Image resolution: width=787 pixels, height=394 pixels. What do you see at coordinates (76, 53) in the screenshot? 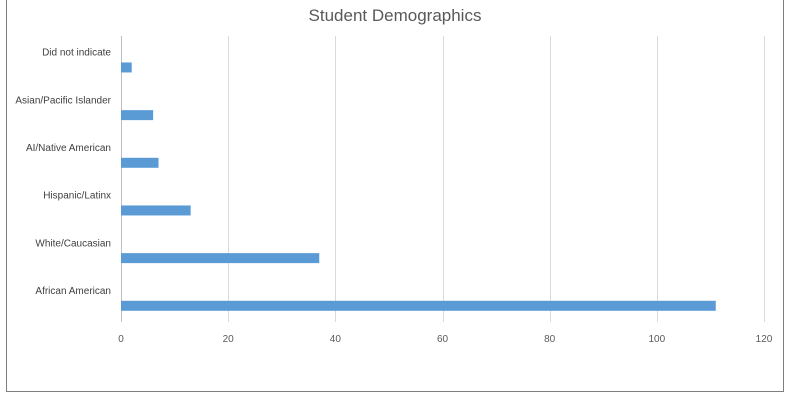
I see `category-label: Did not indicate` at bounding box center [76, 53].